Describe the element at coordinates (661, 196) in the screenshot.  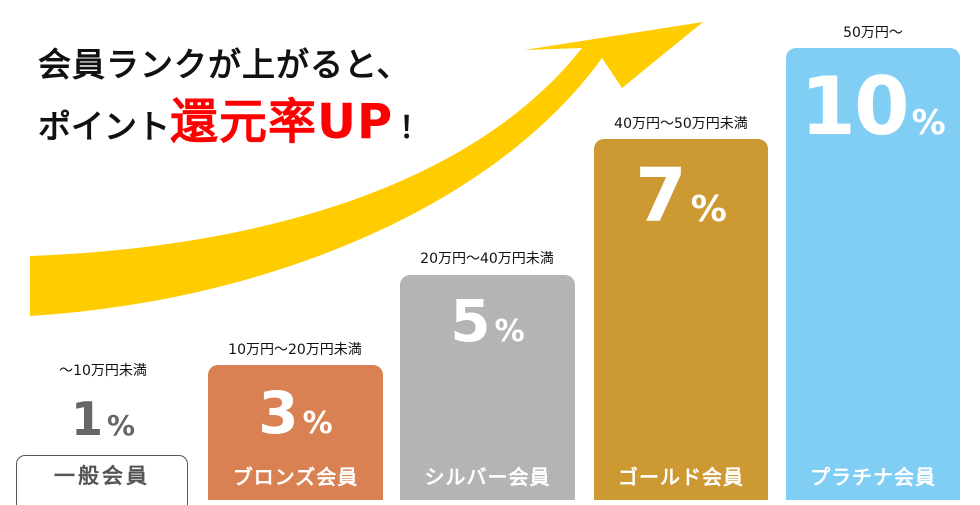
I see `rate-value: 7` at that location.